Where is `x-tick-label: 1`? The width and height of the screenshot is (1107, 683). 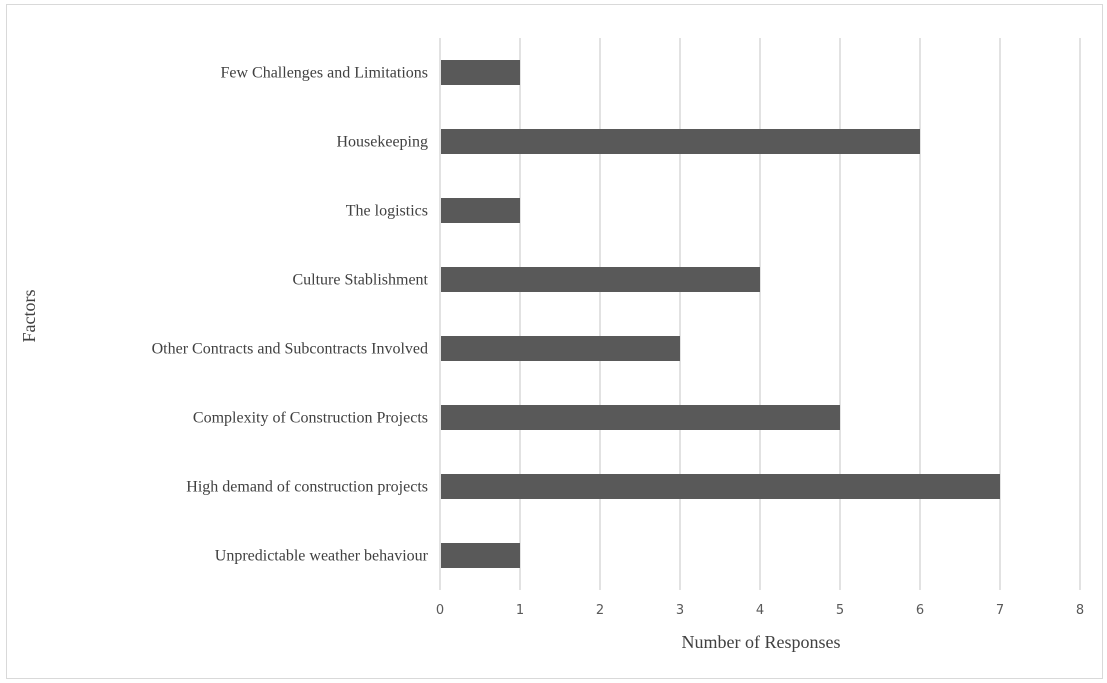
x-tick-label: 1 is located at coordinates (520, 610).